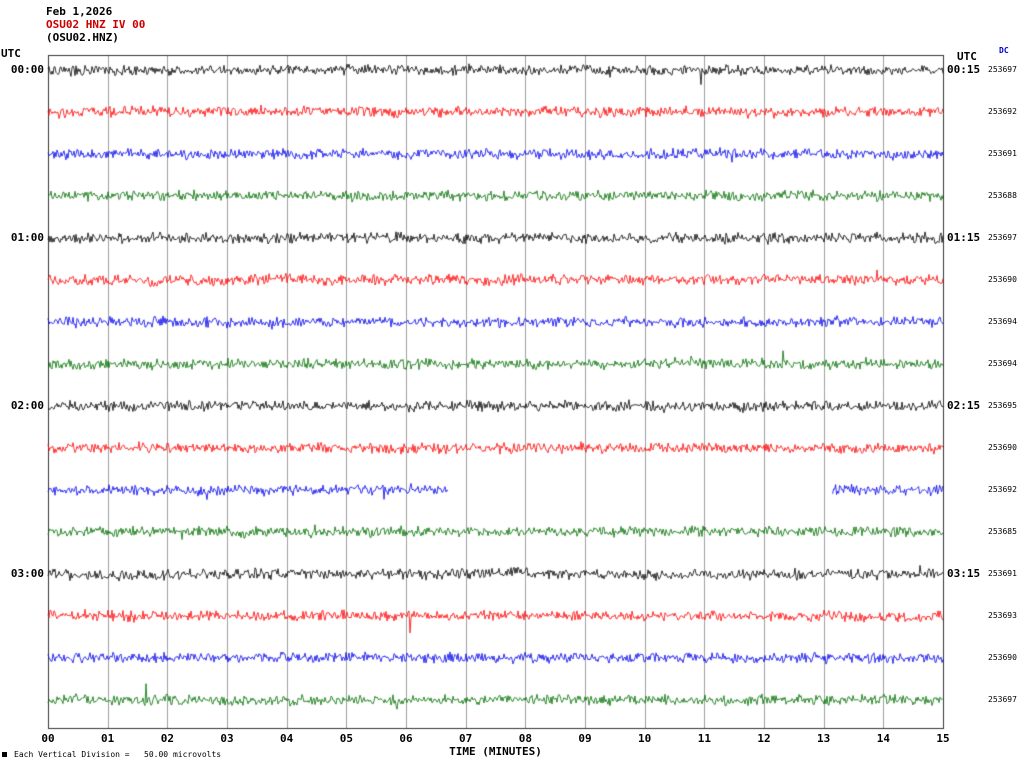 The image size is (1024, 768). Describe the element at coordinates (1002, 615) in the screenshot. I see `trace-dc-value: 253693` at that location.